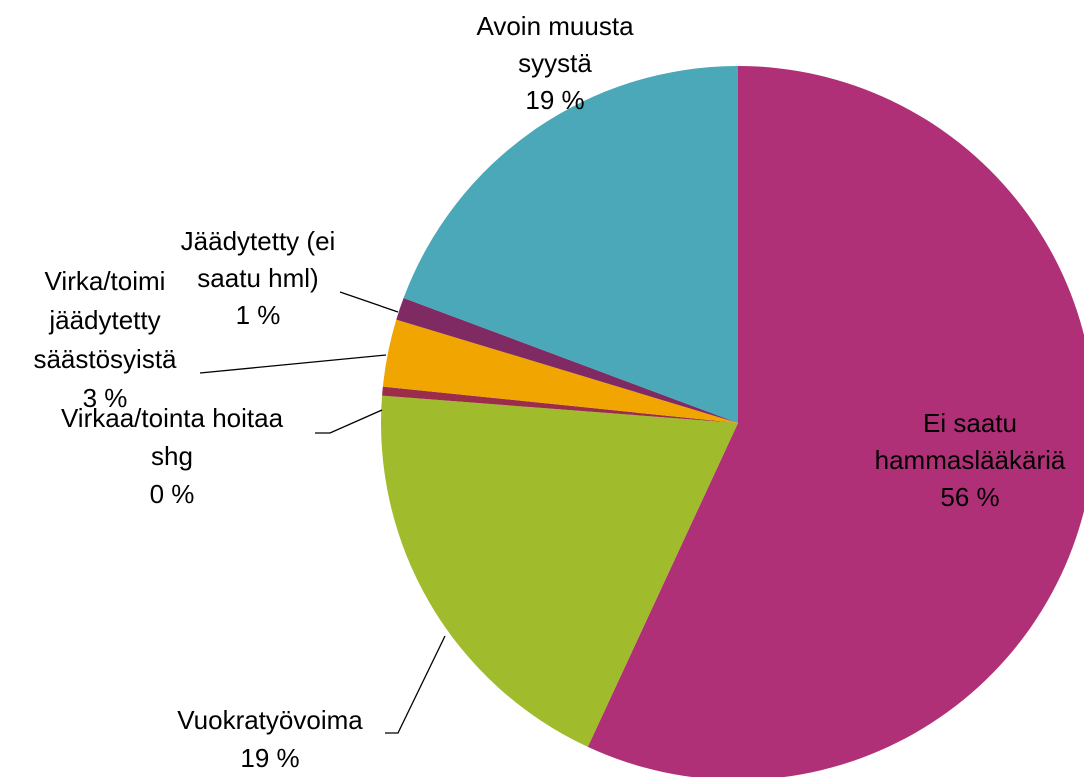 The width and height of the screenshot is (1084, 777). What do you see at coordinates (105, 398) in the screenshot?
I see `slice-value-label: 3 %` at bounding box center [105, 398].